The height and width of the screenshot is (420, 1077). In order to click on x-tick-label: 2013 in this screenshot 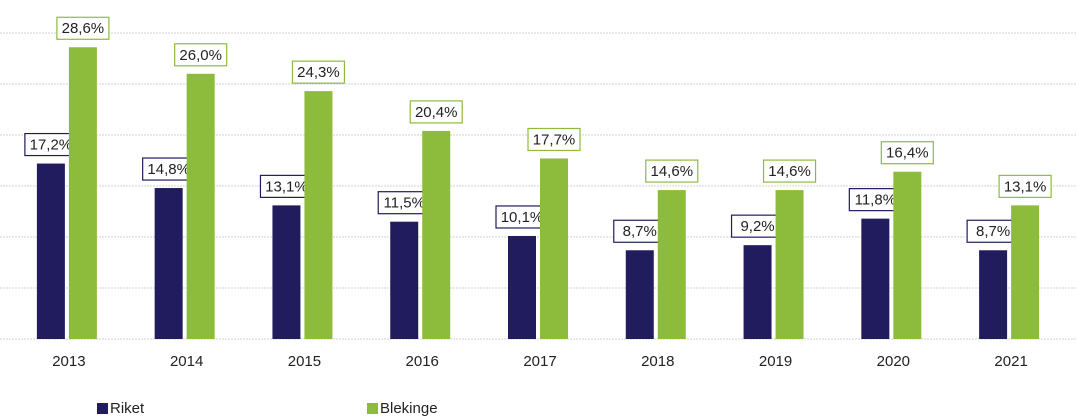, I will do `click(68, 361)`.